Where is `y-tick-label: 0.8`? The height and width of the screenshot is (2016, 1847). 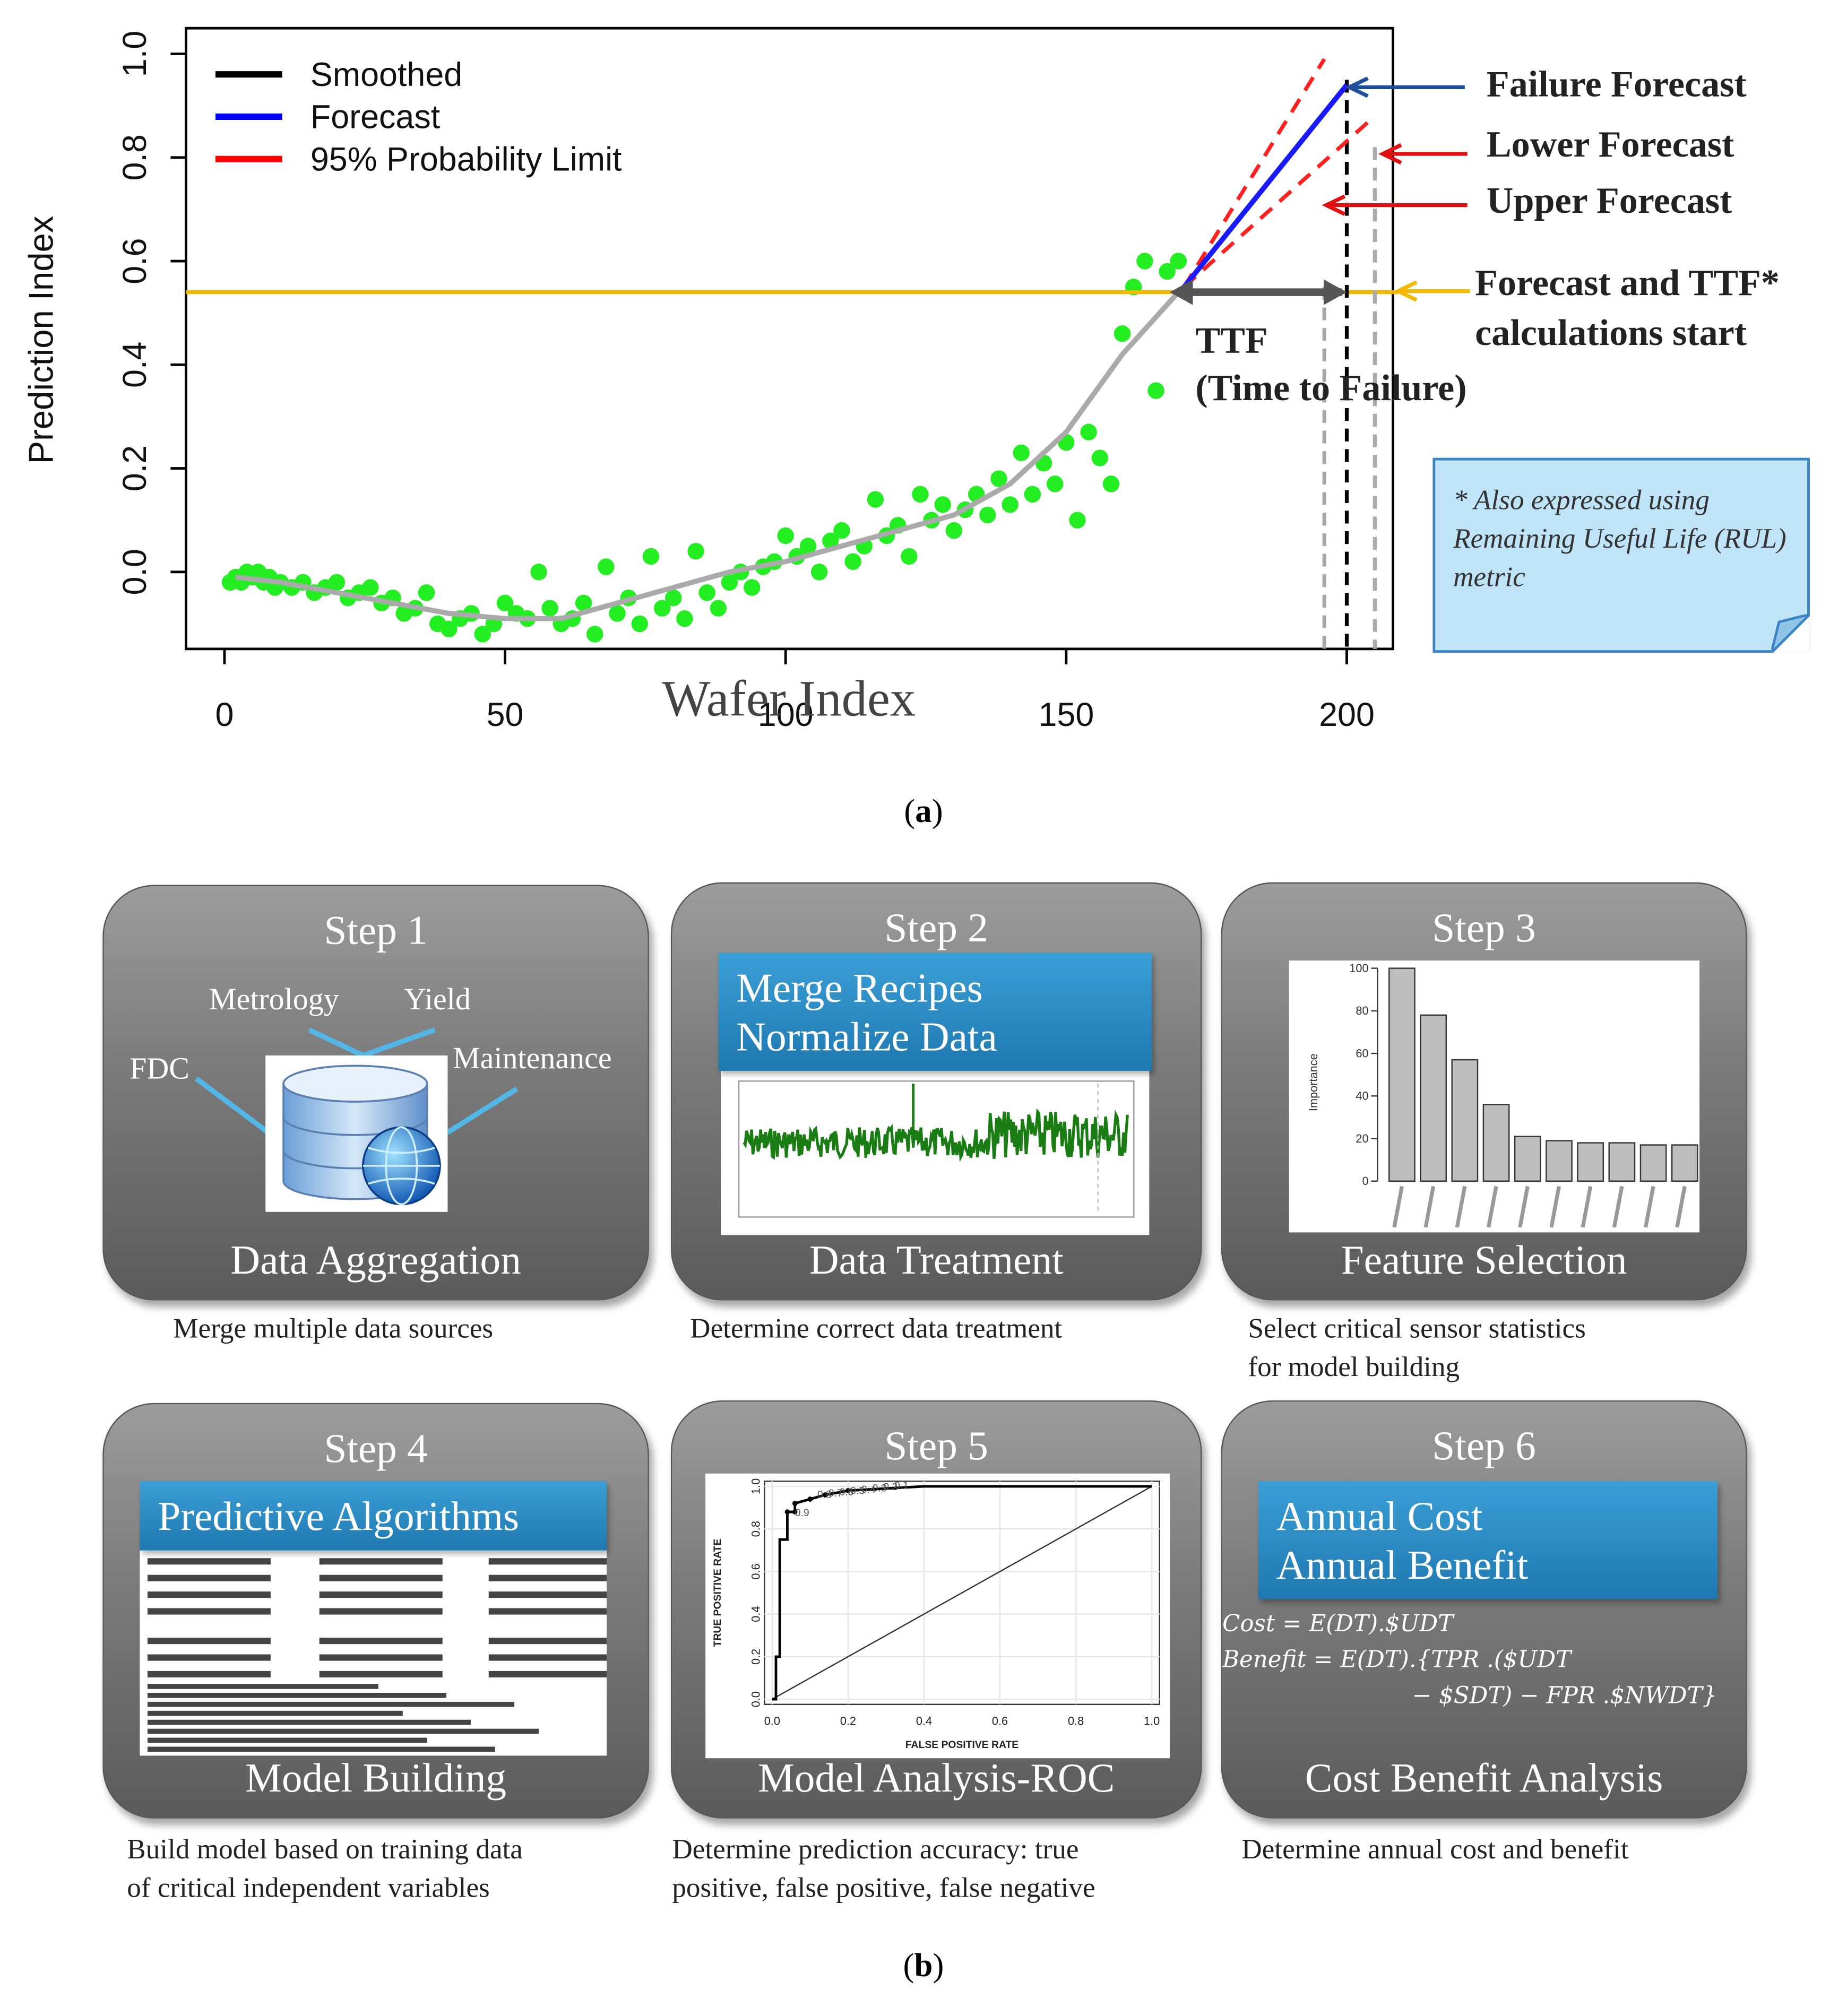
y-tick-label: 0.8 is located at coordinates (756, 1529).